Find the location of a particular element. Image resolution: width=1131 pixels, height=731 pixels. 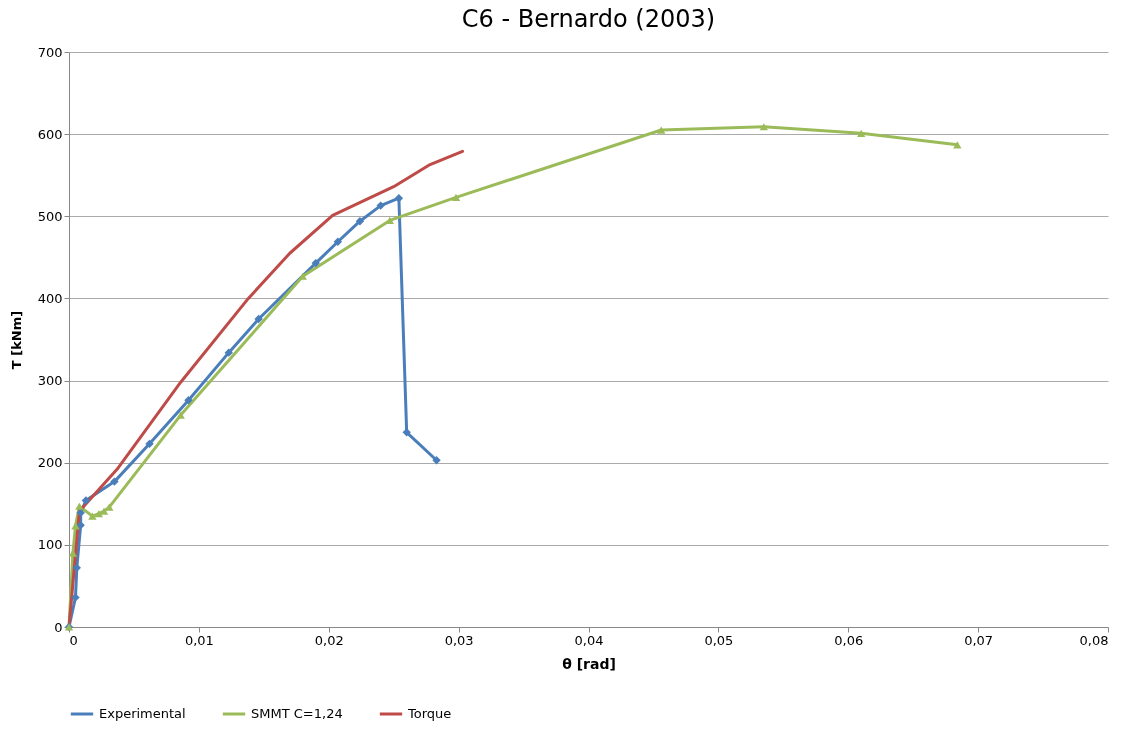

x-tick-label: 0,02 is located at coordinates (329, 640).